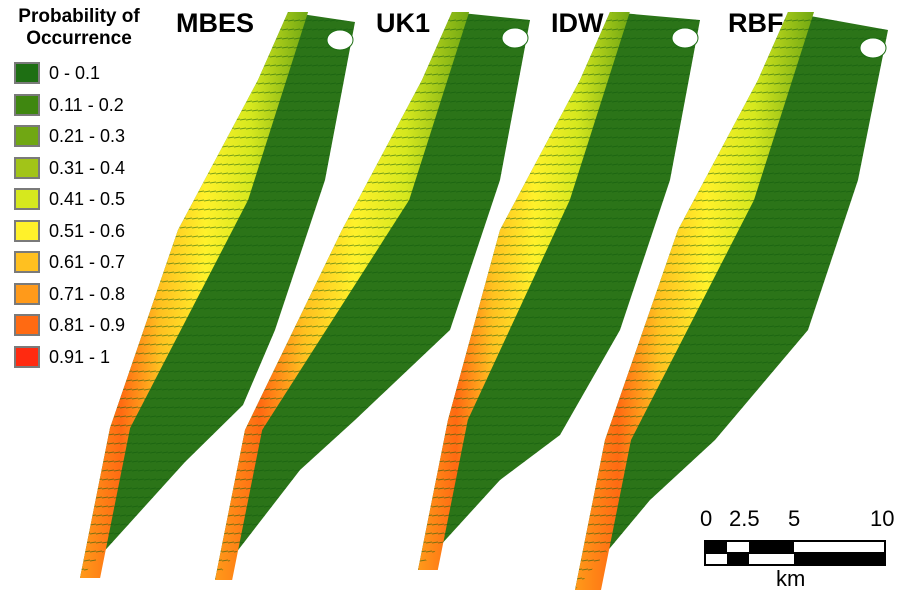 The image size is (911, 594). Describe the element at coordinates (706, 518) in the screenshot. I see `scale-label-0: 0` at that location.